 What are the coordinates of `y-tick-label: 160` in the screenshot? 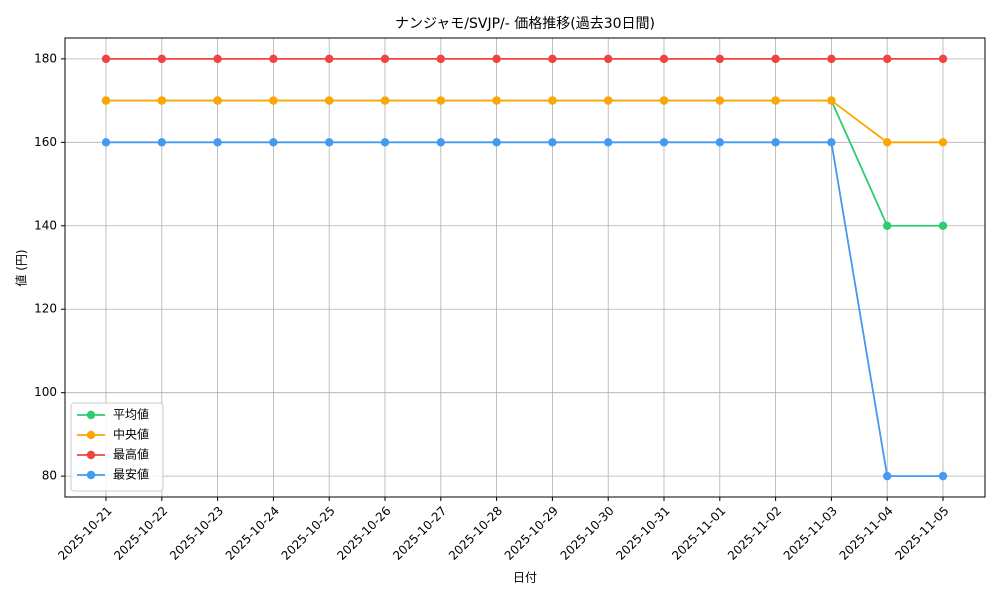 It's located at (45, 142).